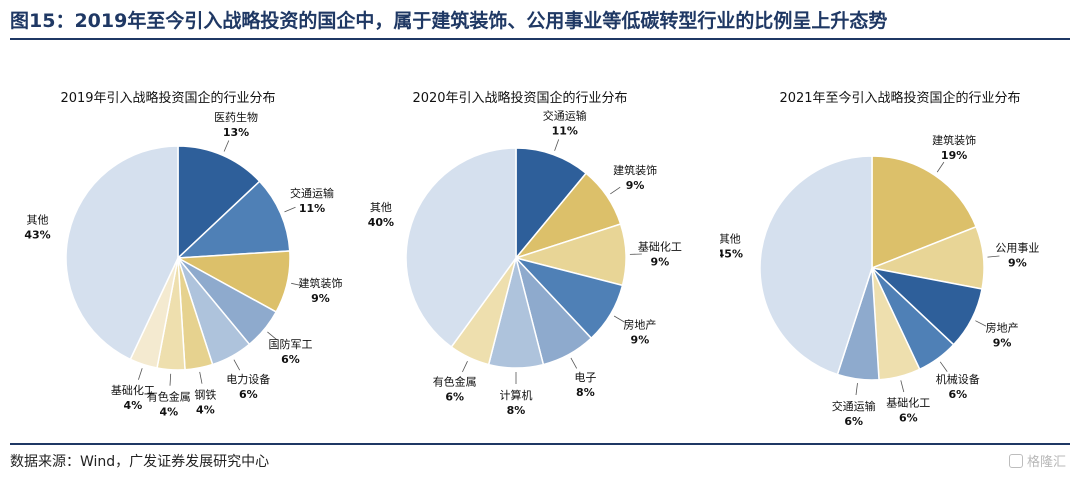 This screenshot has height=480, width=1080. What do you see at coordinates (205, 394) in the screenshot?
I see `slice-label: 钢铁` at bounding box center [205, 394].